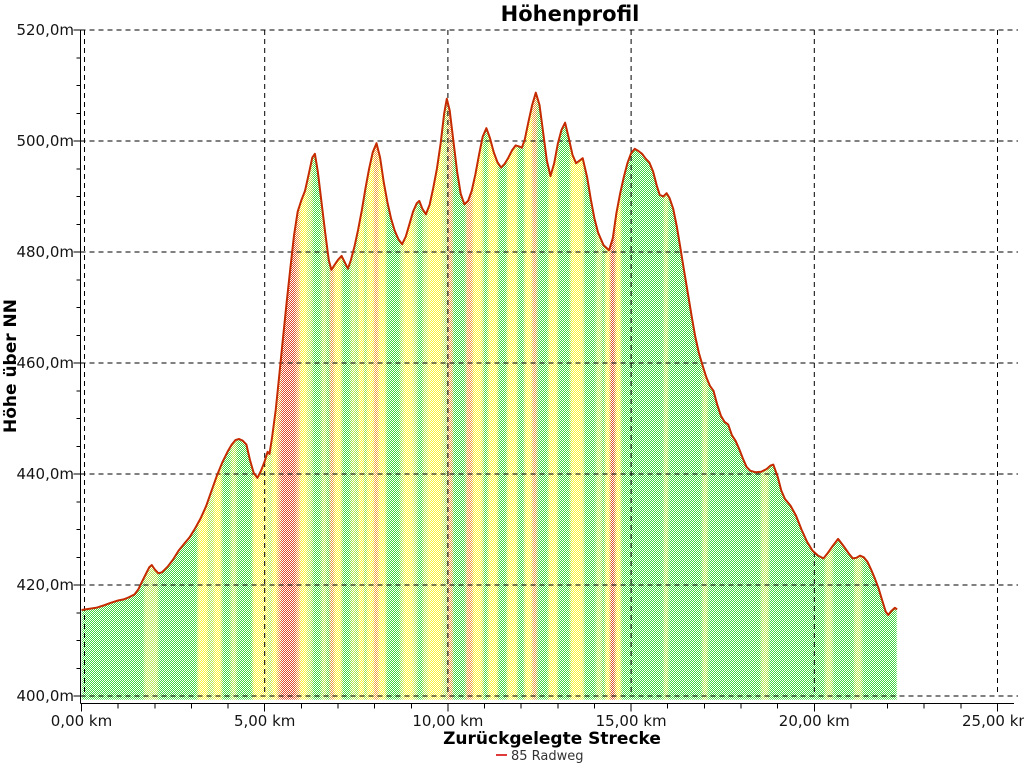 Image resolution: width=1024 pixels, height=768 pixels. I want to click on legend-label: 85 Radweg, so click(547, 756).